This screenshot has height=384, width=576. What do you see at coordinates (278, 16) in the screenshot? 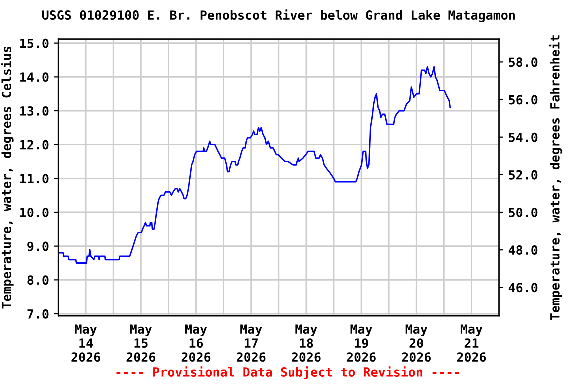
I see `chart-title: USGS 01029100 E. Br. Penobscot River below Grand Lake Matagamon` at bounding box center [278, 16].